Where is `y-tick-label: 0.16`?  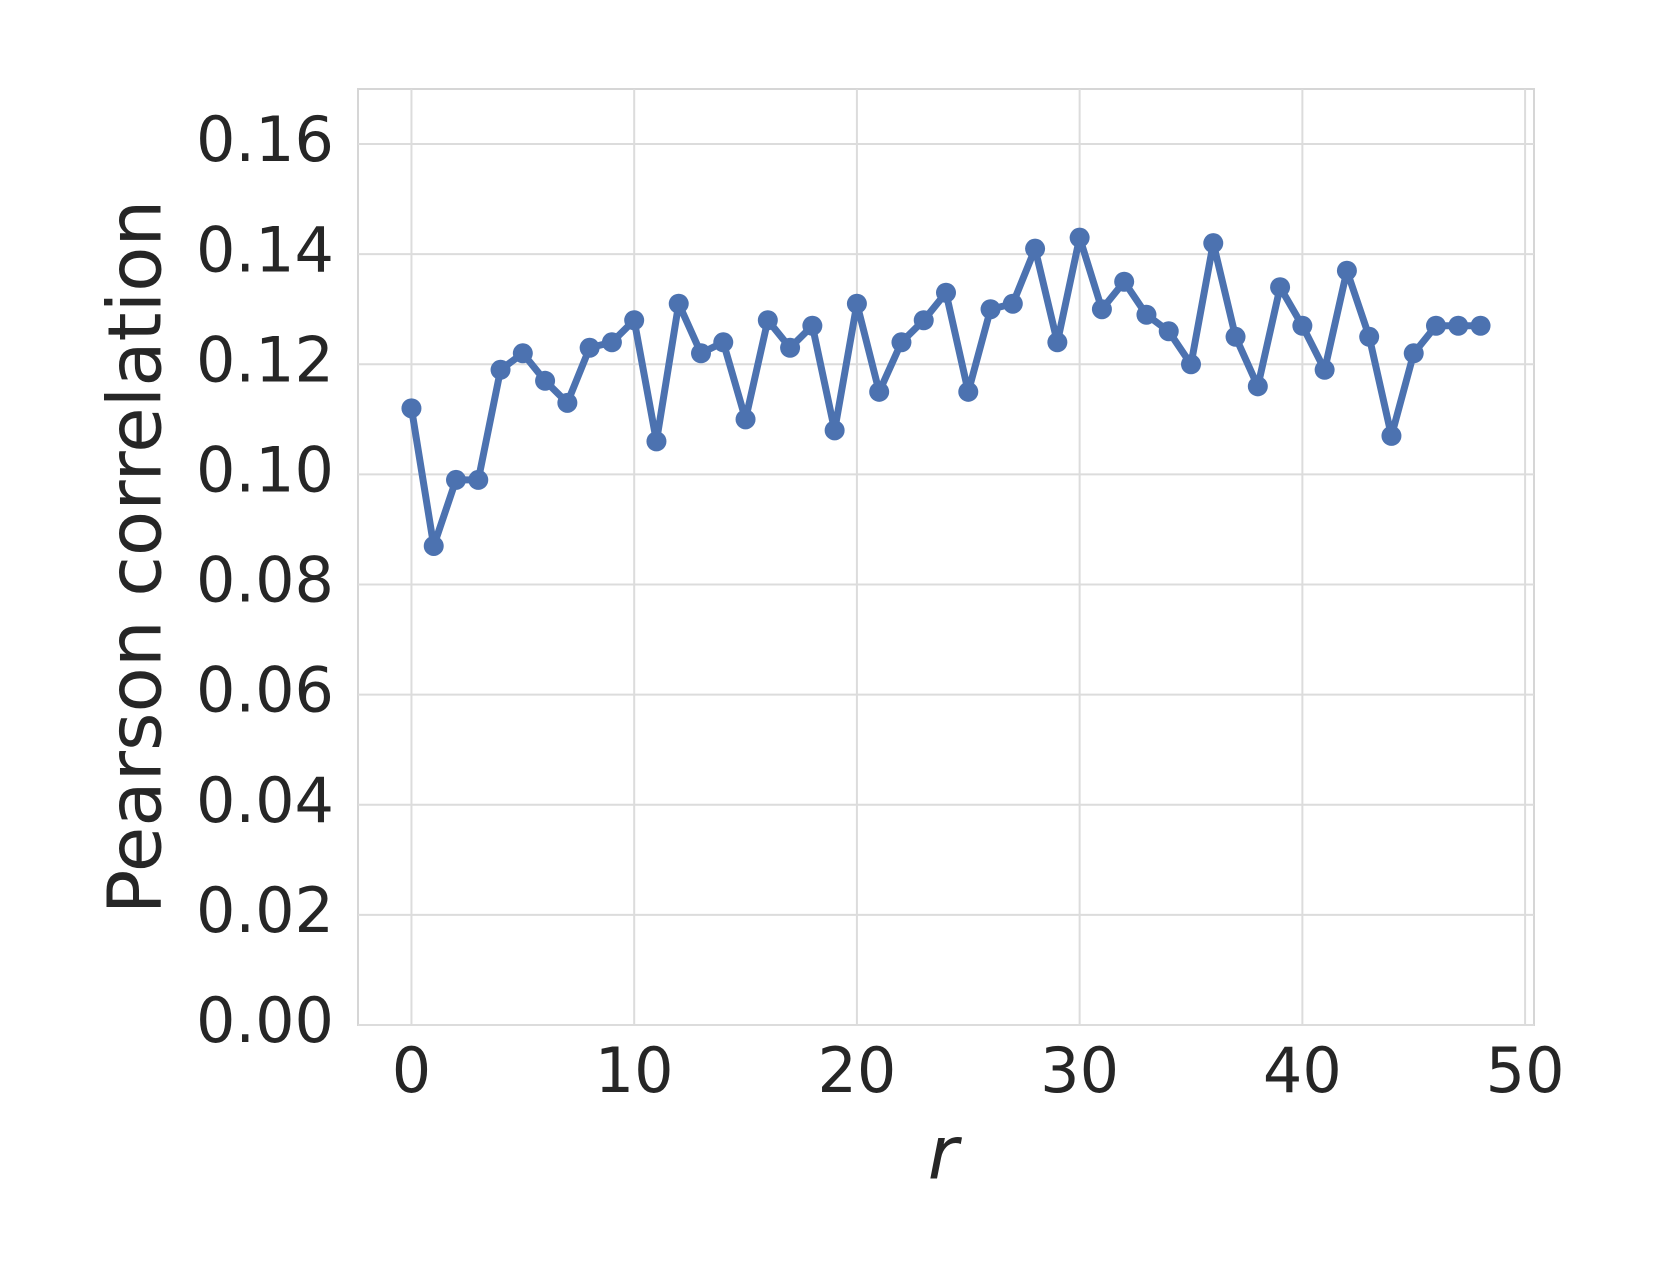
y-tick-label: 0.16 is located at coordinates (265, 139).